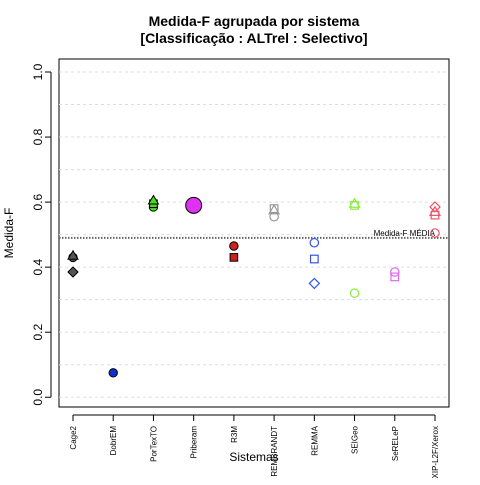 This screenshot has width=480, height=485. What do you see at coordinates (253, 38) in the screenshot?
I see `chart-subtitle: [Classificação : ALTrel : Selectivo]` at bounding box center [253, 38].